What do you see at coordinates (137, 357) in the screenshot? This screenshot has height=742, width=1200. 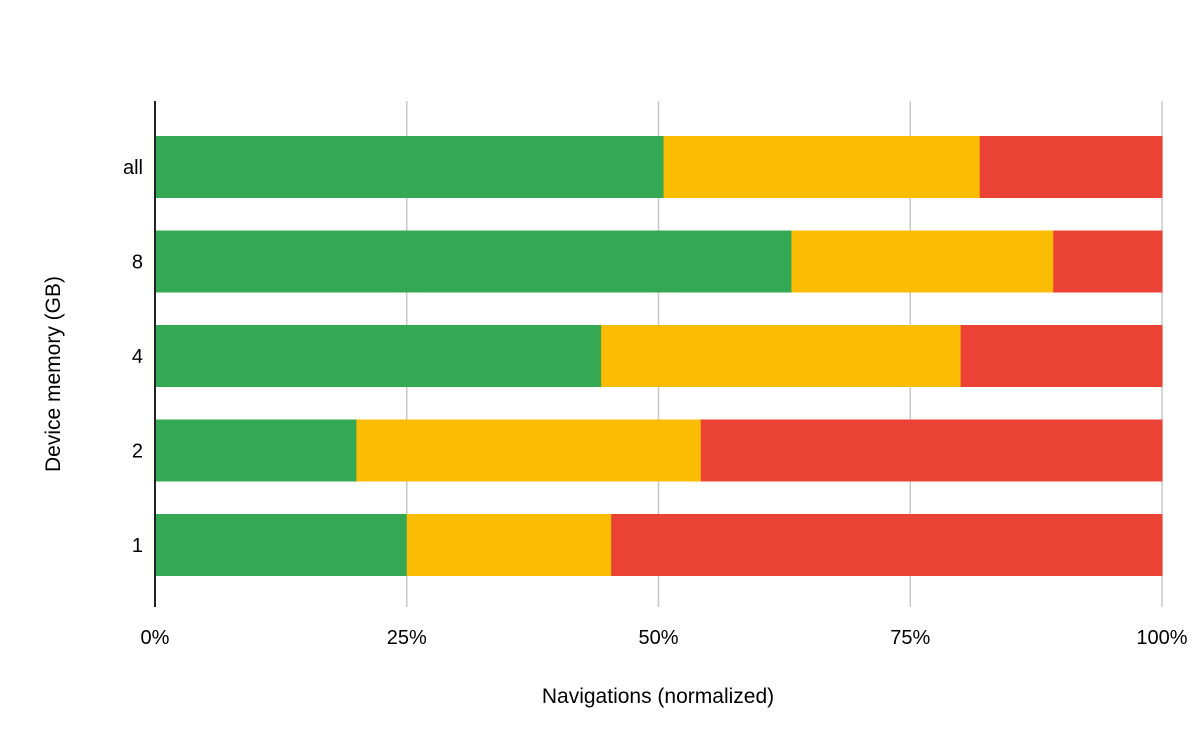 I see `y-tick-label: 4` at bounding box center [137, 357].